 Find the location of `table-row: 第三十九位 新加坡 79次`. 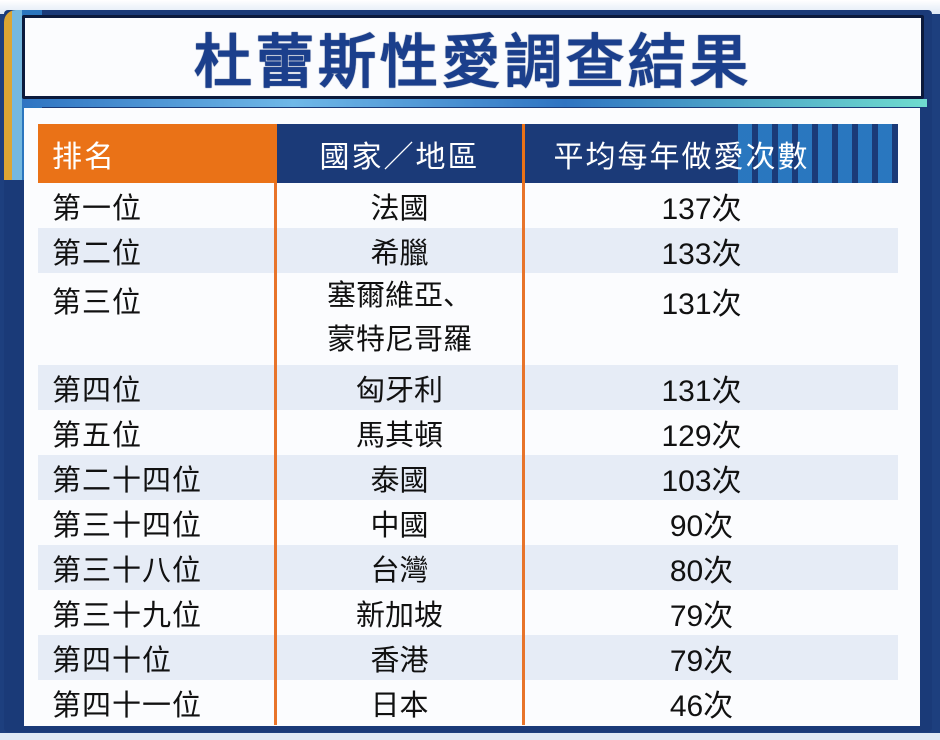

table-row: 第三十九位 新加坡 79次 is located at coordinates (468, 612).